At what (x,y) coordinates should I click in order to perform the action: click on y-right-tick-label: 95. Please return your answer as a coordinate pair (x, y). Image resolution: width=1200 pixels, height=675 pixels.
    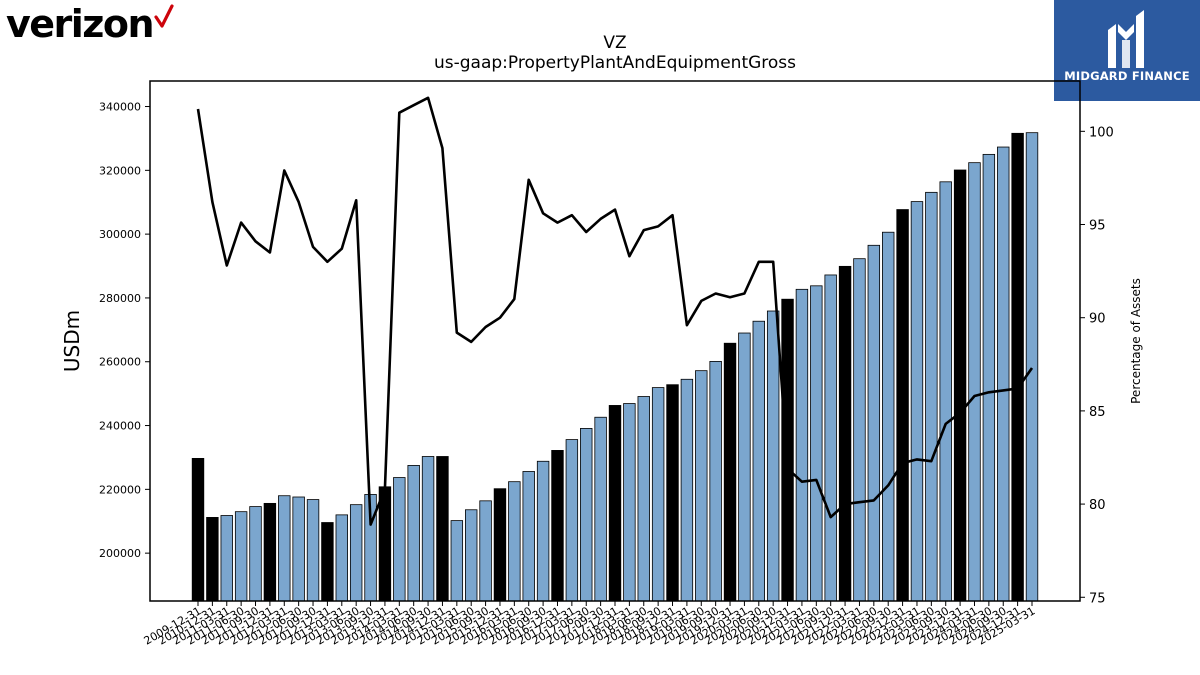
    Looking at the image, I should click on (1097, 226).